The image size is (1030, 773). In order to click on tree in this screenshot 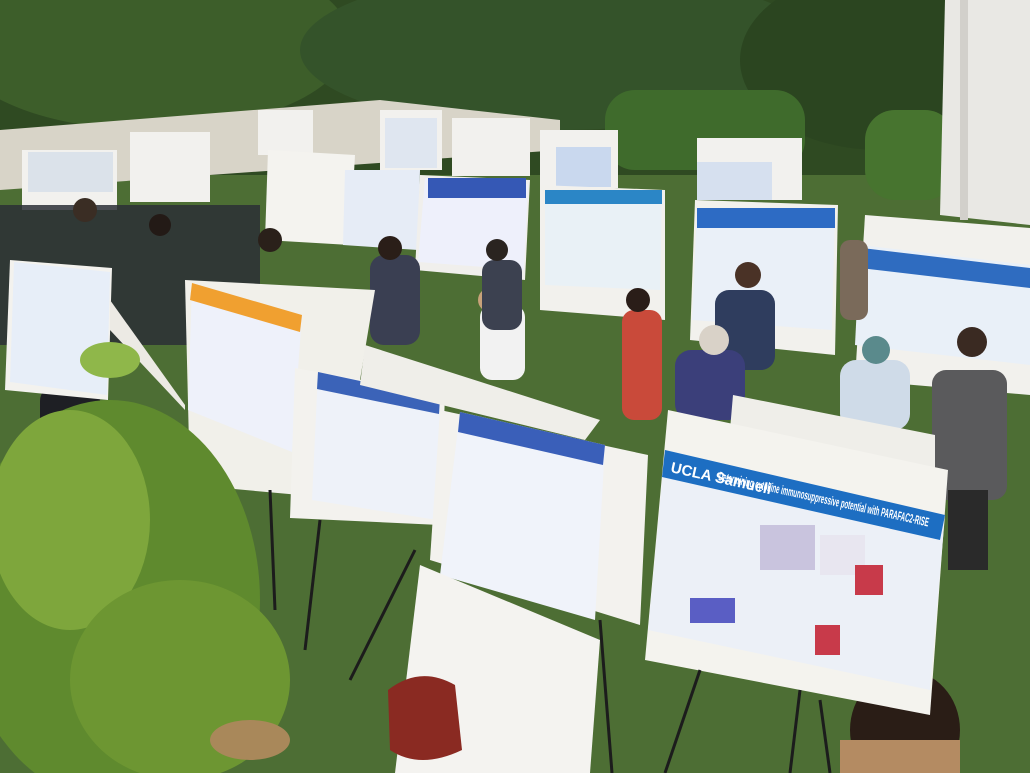, I will do `click(175, 65)`.